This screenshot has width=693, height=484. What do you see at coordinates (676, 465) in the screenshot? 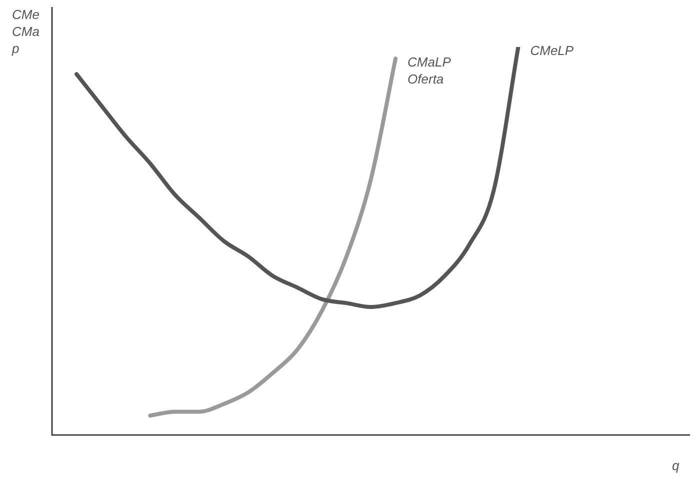
I see `x-axis-title: q` at bounding box center [676, 465].